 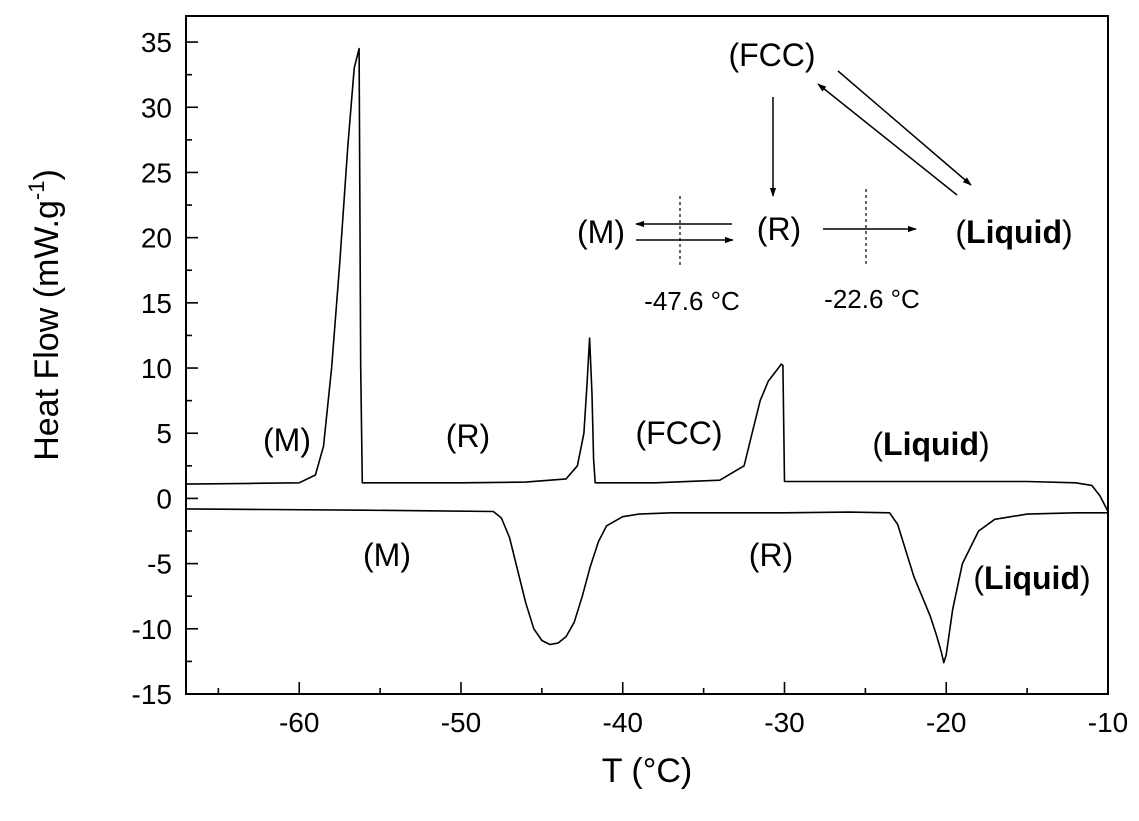 What do you see at coordinates (872, 299) in the screenshot?
I see `inset-temp-right: -22.6 °C` at bounding box center [872, 299].